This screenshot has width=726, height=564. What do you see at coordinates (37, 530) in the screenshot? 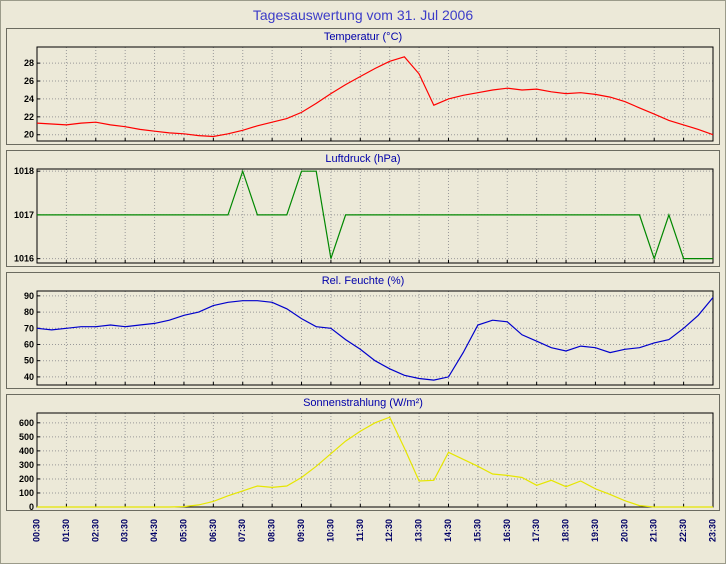
I see `x-tick-label: 00:30` at bounding box center [37, 530].